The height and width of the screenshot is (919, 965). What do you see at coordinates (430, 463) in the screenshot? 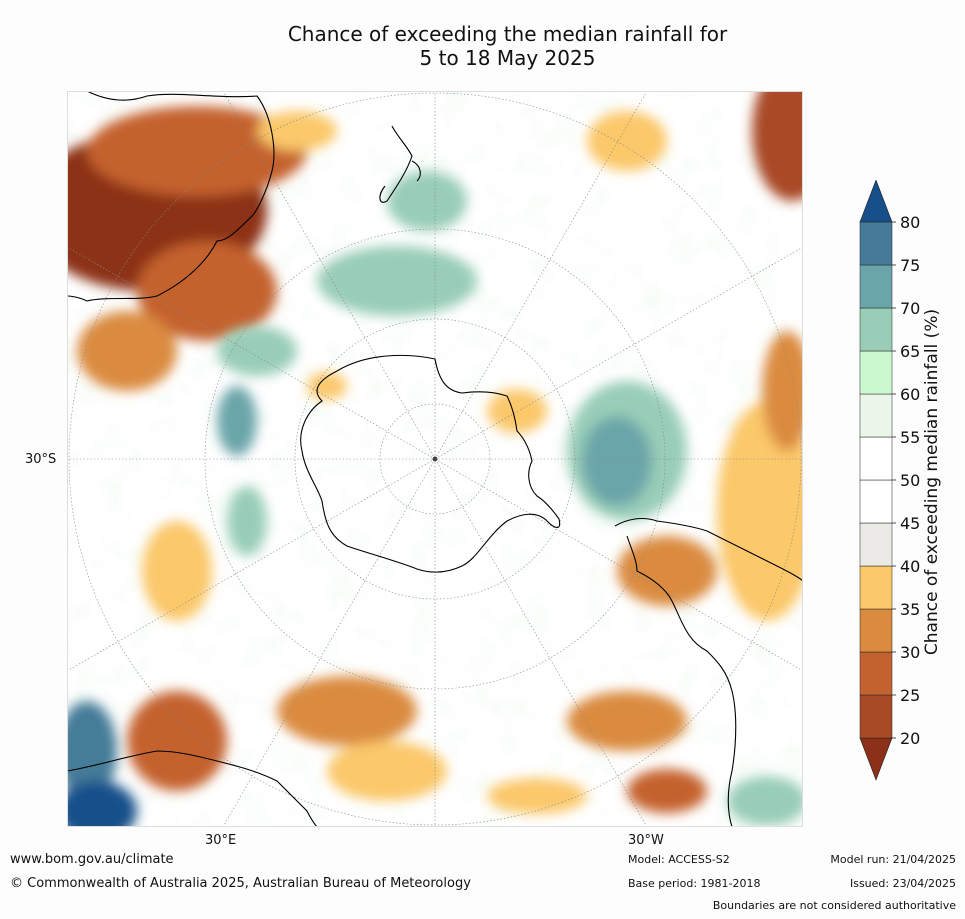
I see `antarctica-coast` at bounding box center [430, 463].